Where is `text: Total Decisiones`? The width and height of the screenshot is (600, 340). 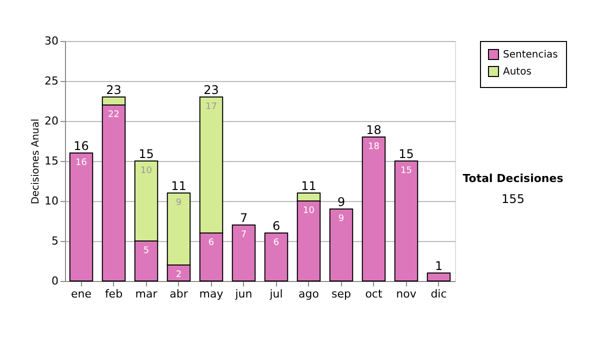 text: Total Decisiones is located at coordinates (513, 178).